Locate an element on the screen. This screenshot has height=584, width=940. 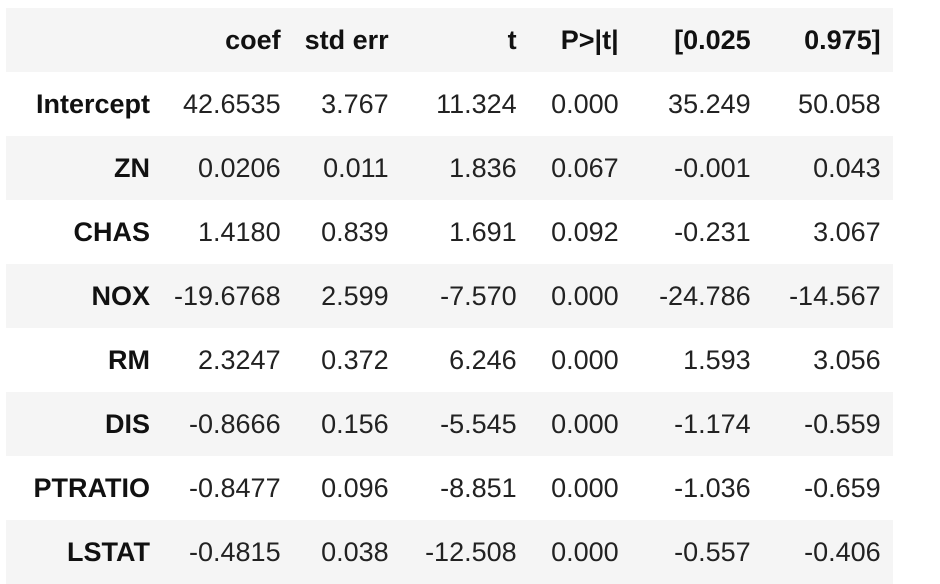
row-label: DIS is located at coordinates (127, 423).